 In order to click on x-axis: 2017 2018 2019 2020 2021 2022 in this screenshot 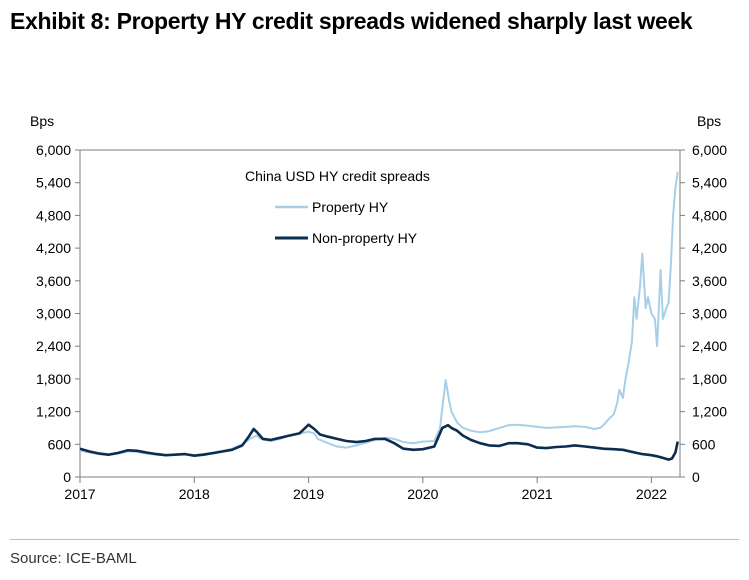, I will do `click(365, 489)`.